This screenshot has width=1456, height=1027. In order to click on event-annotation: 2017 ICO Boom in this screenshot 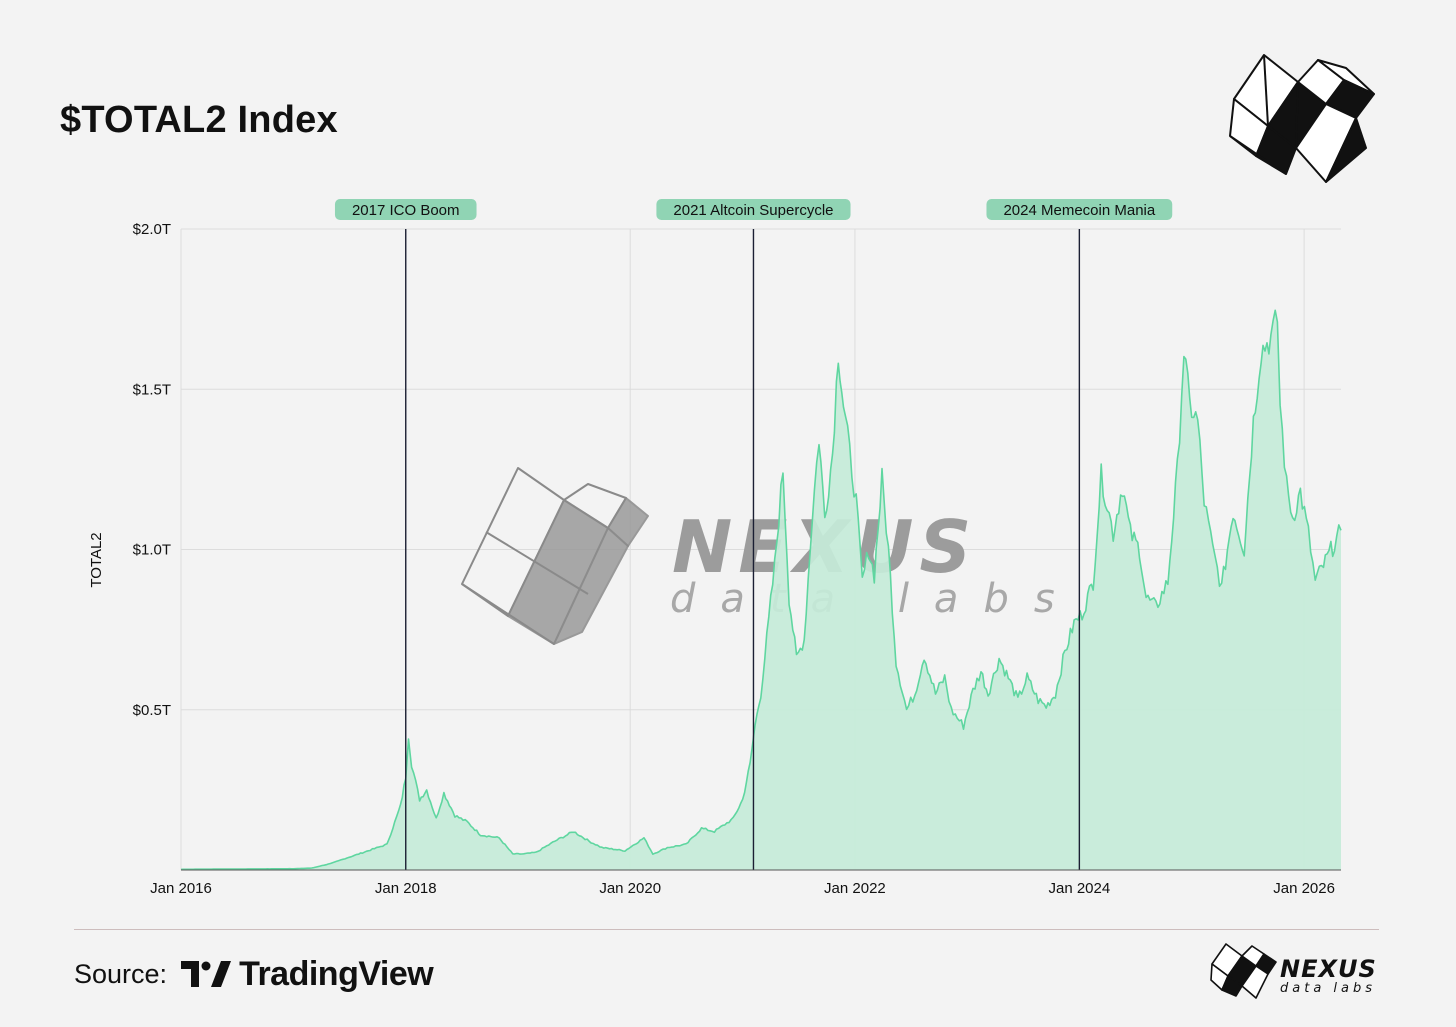, I will do `click(405, 209)`.